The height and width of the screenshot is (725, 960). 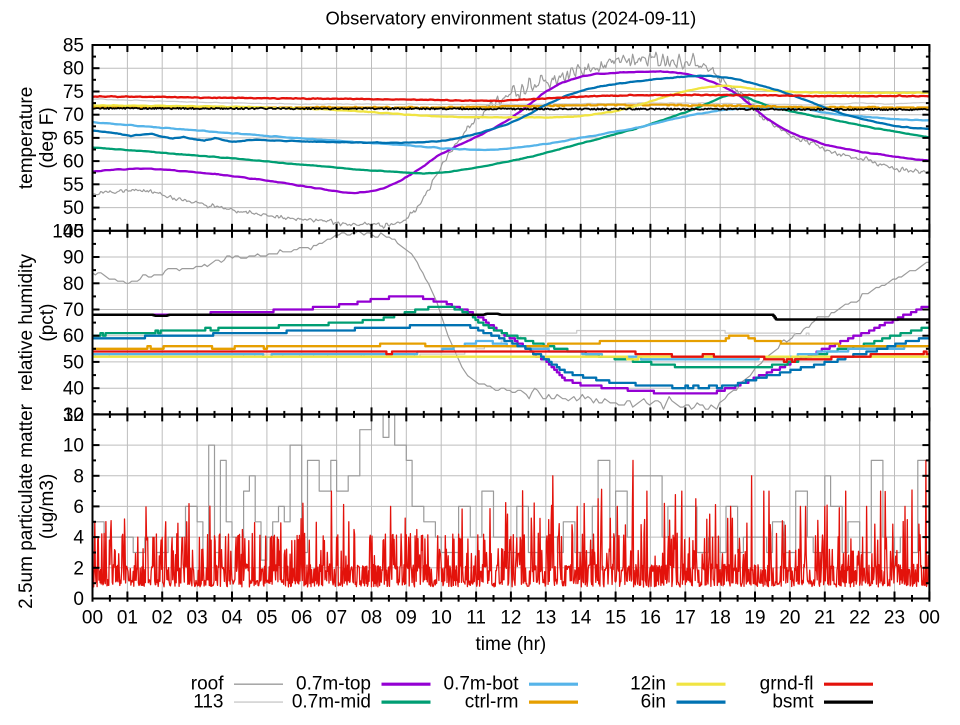 I want to click on svg-text: 17, so click(x=685, y=618).